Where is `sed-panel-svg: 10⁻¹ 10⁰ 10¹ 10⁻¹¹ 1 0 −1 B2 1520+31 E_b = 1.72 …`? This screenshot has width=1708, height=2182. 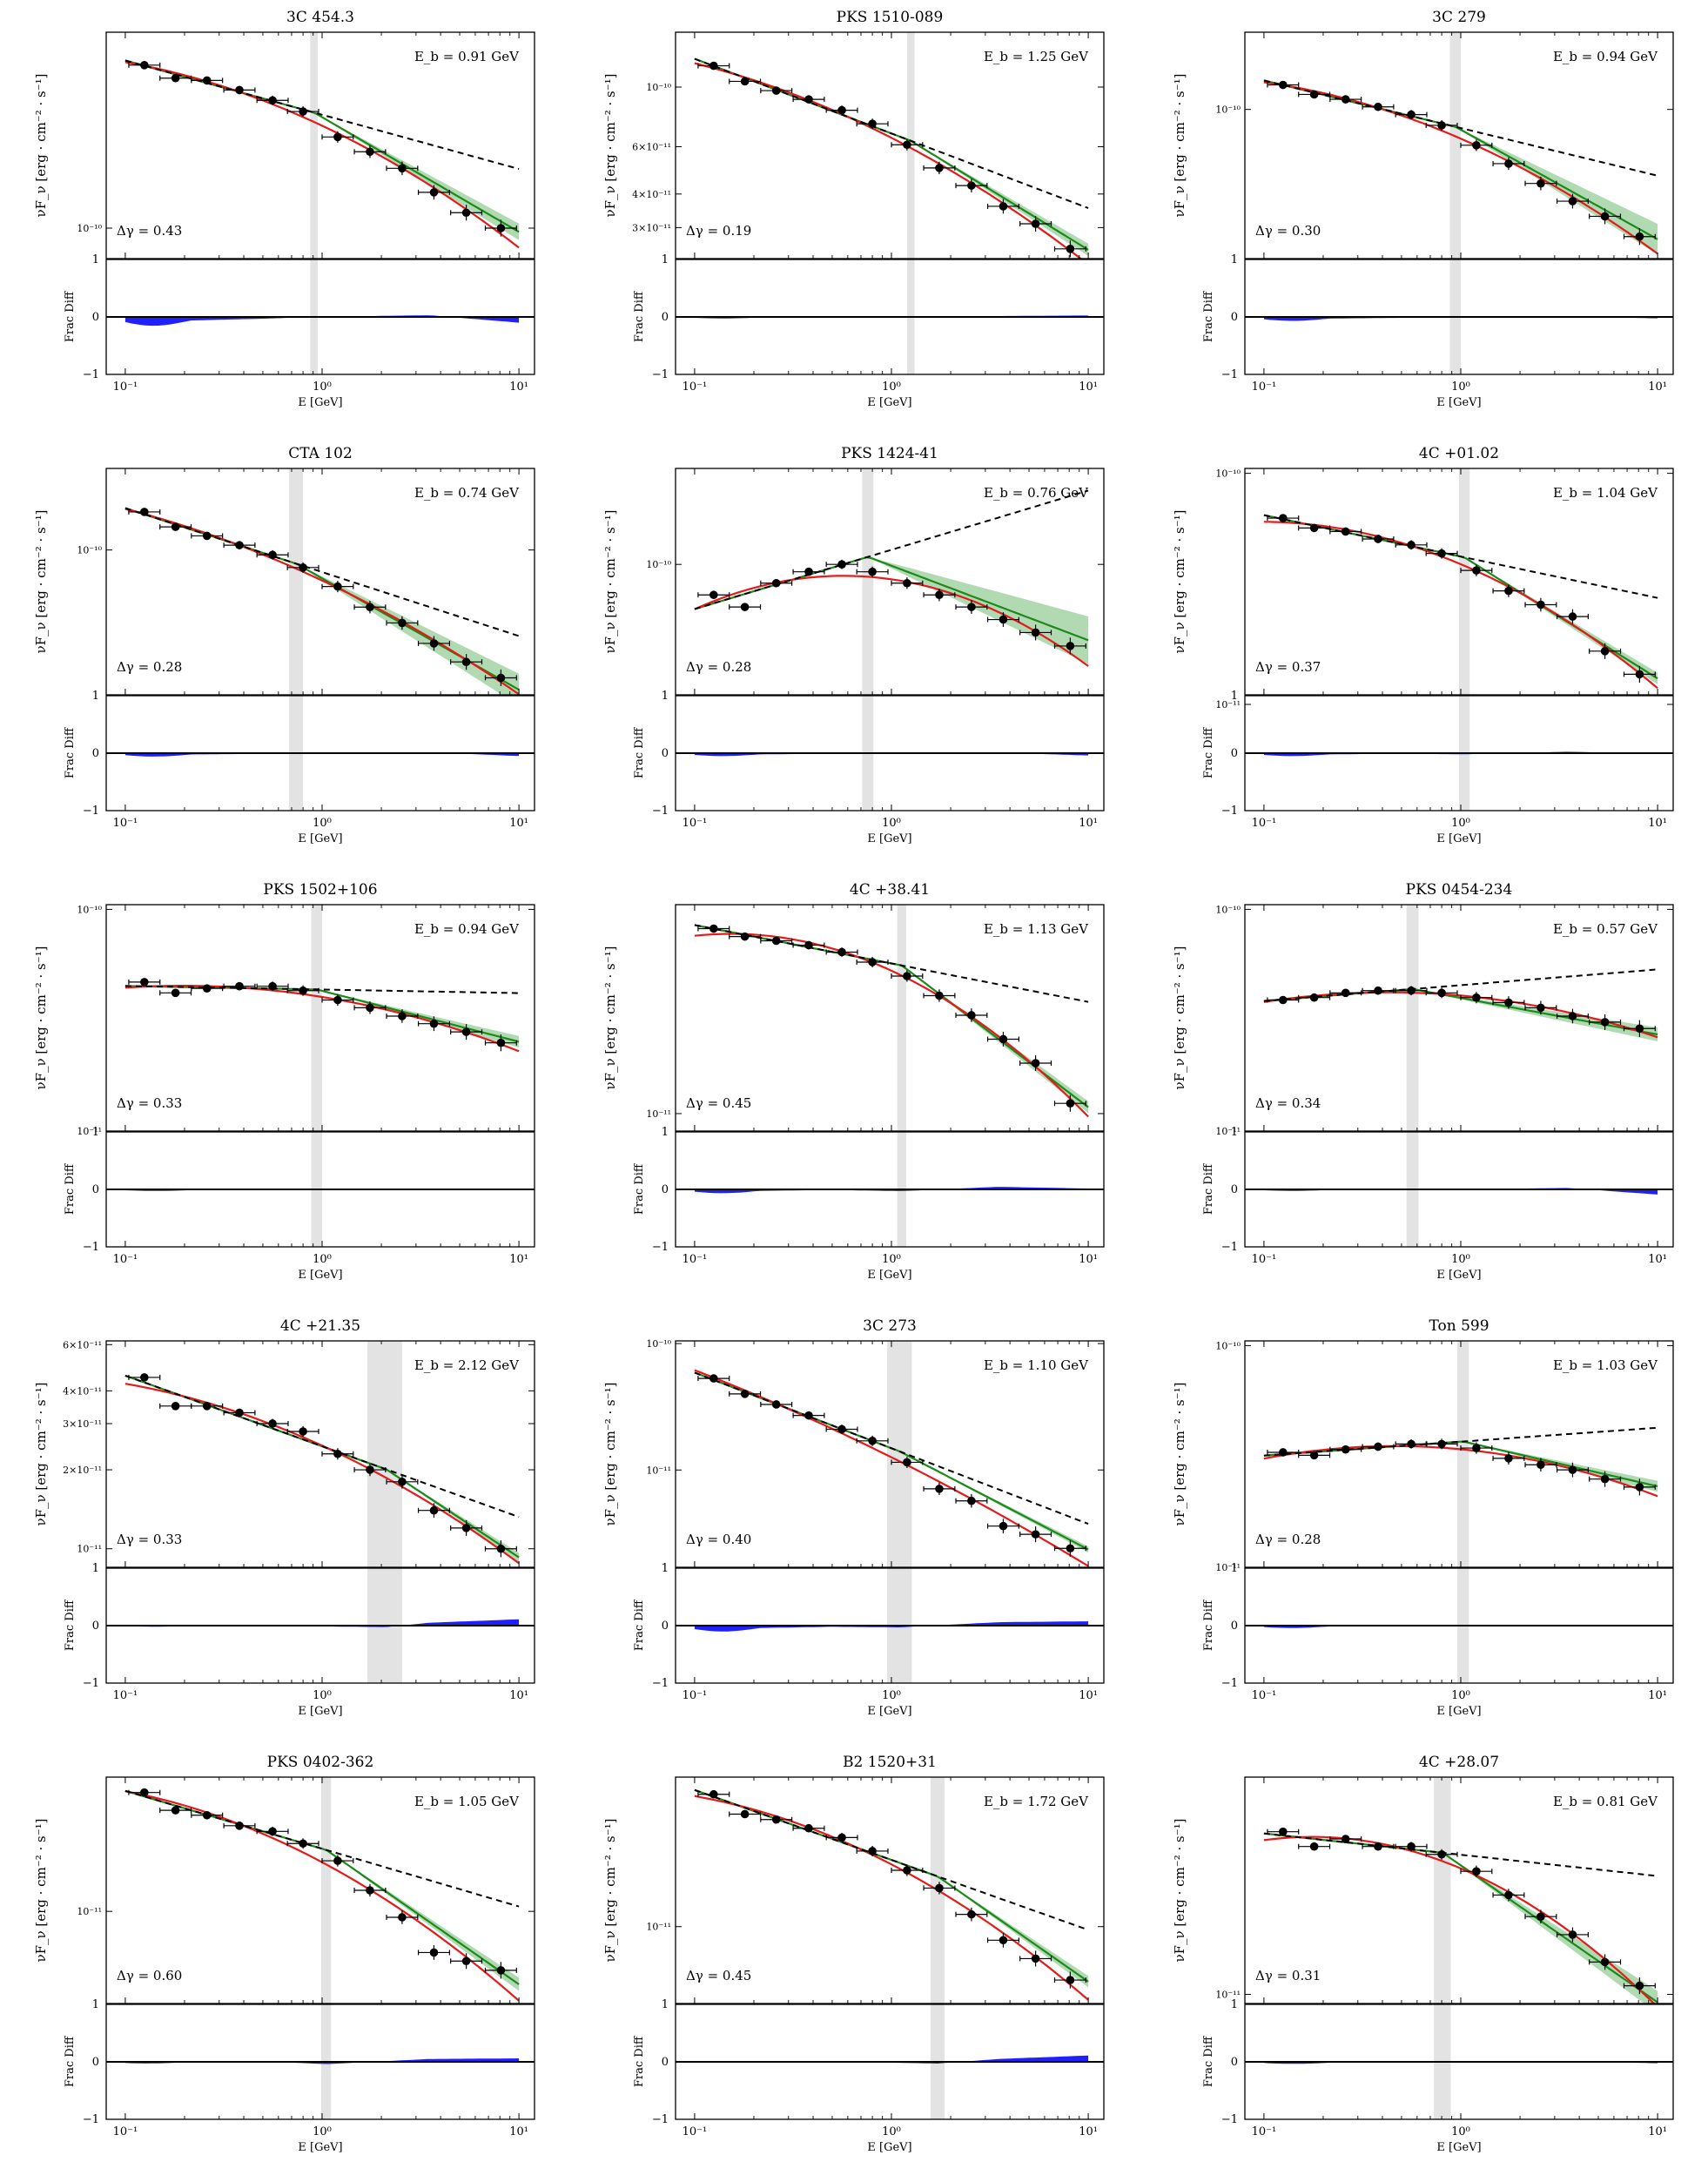
sed-panel-svg: 10⁻¹ 10⁰ 10¹ 10⁻¹¹ 1 0 −1 B2 1520+31 E_b = 1.72 … is located at coordinates (853, 1954).